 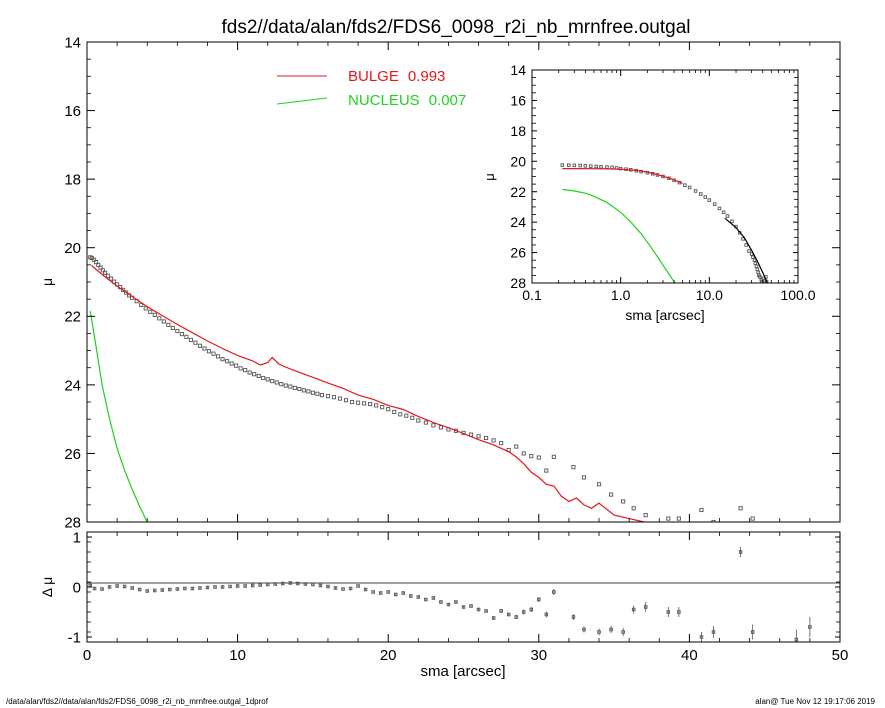 What do you see at coordinates (518, 161) in the screenshot?
I see `y-tick-label: 20` at bounding box center [518, 161].